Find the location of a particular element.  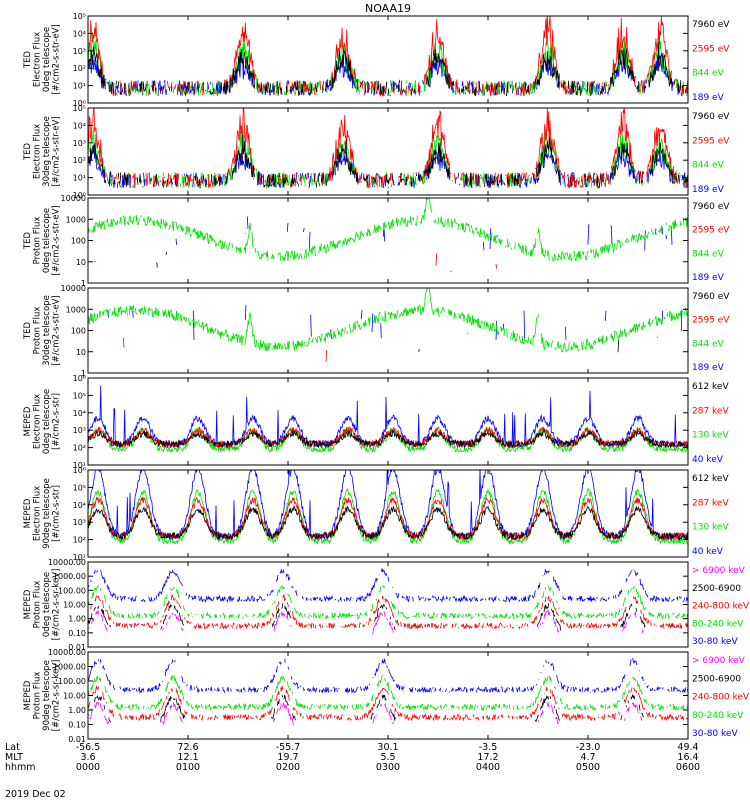

y-tick-label: 100.00 is located at coordinates (72, 681).